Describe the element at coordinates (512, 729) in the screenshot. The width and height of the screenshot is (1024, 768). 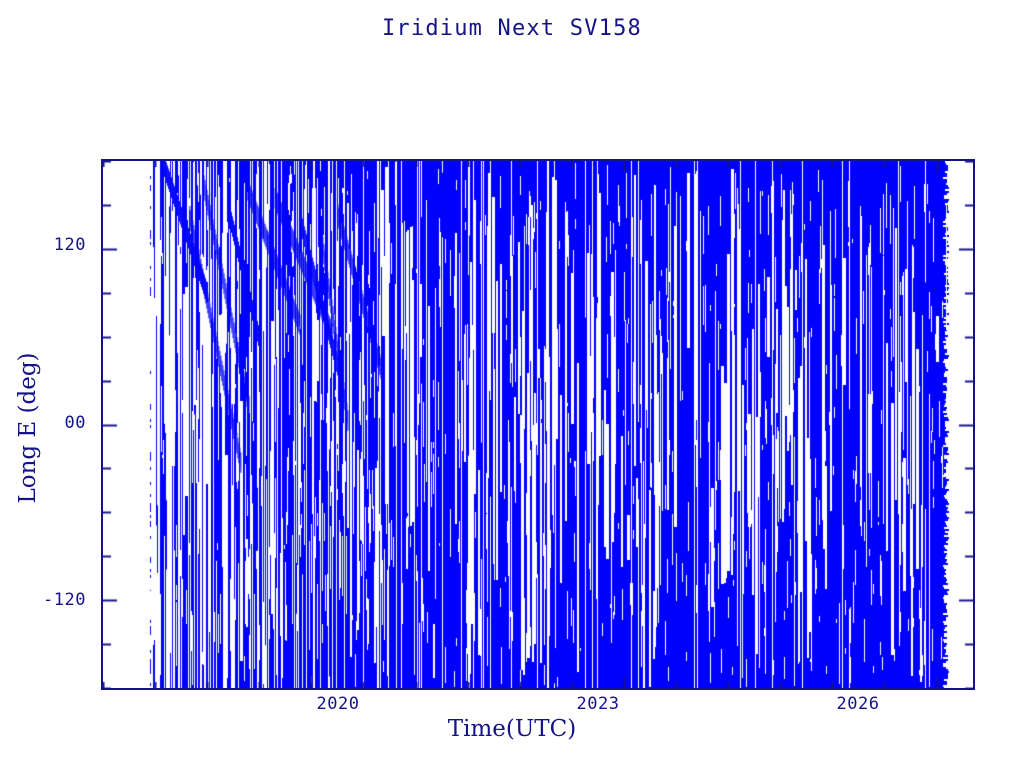
I see `x-axis-title: Time(UTC)` at that location.